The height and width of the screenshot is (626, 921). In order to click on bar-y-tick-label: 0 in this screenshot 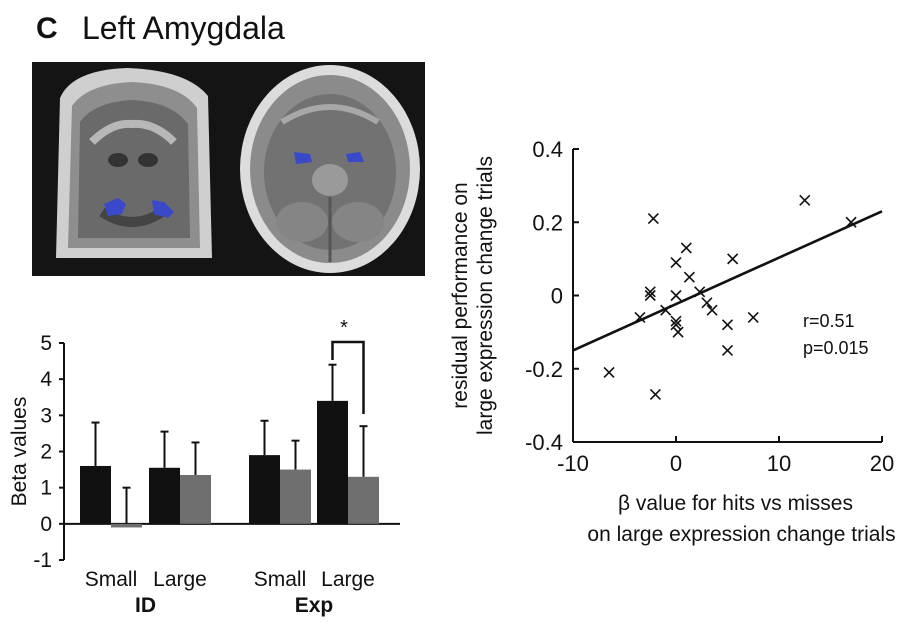, I will do `click(46, 524)`.